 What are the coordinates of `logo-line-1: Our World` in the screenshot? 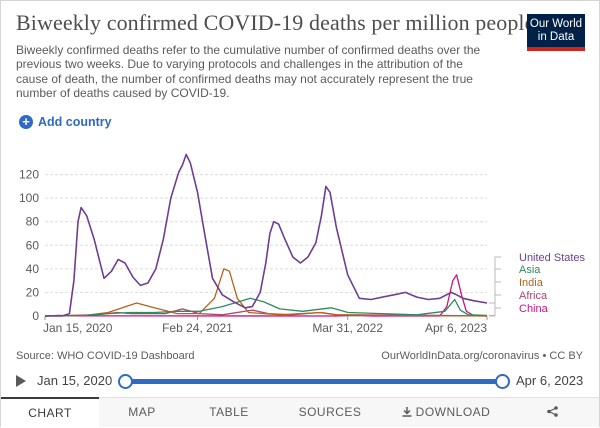 It's located at (556, 24).